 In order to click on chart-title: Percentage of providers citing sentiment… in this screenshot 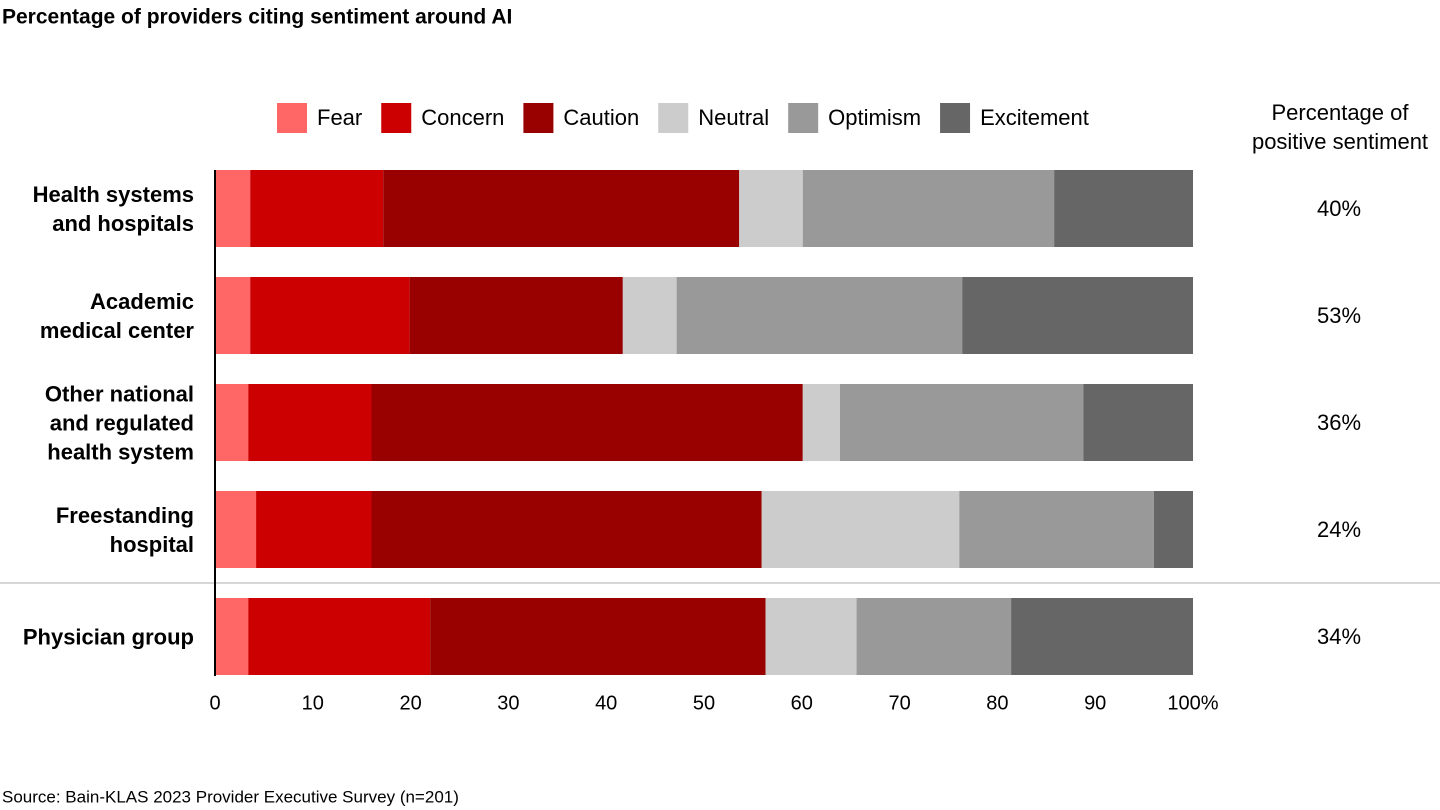, I will do `click(257, 17)`.